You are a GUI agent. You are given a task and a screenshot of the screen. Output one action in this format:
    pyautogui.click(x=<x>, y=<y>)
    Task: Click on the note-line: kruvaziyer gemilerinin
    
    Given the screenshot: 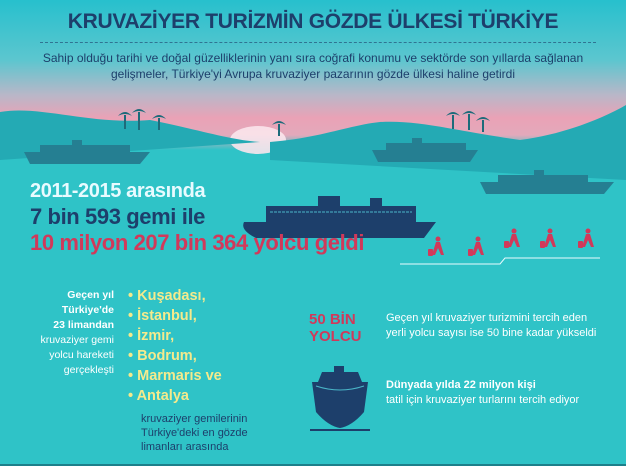 What is the action you would take?
    pyautogui.click(x=194, y=419)
    